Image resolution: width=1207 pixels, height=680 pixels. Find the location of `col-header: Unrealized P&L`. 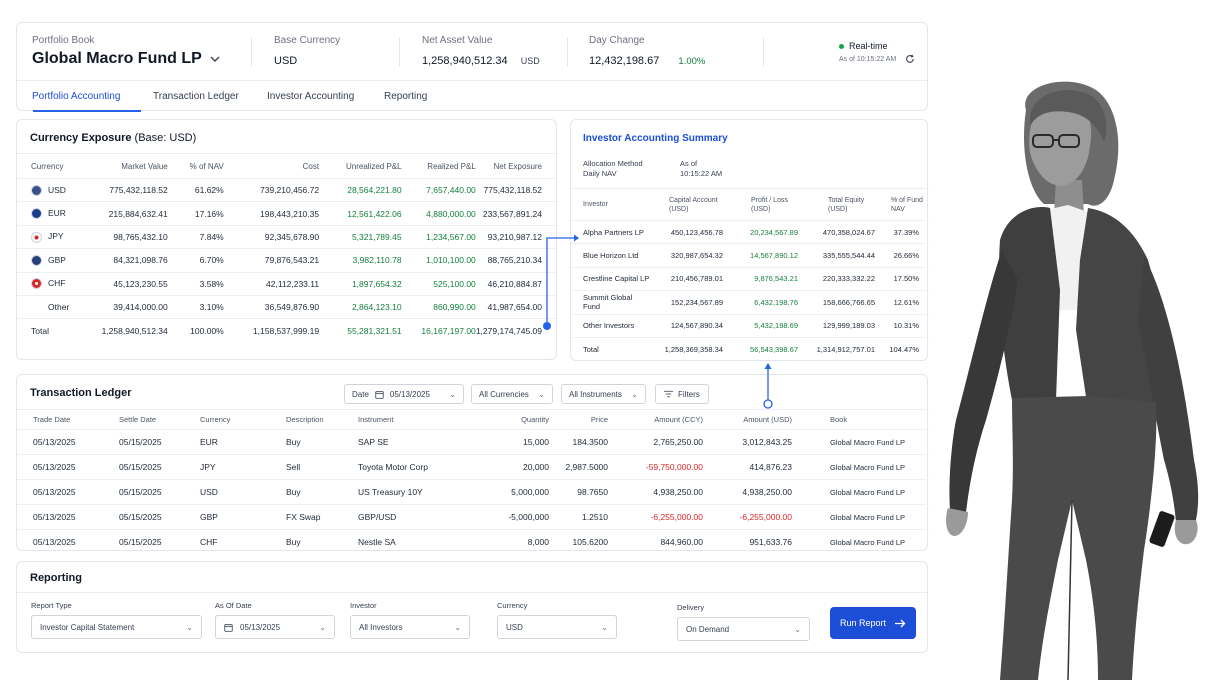

col-header: Unrealized P&L is located at coordinates (360, 166).